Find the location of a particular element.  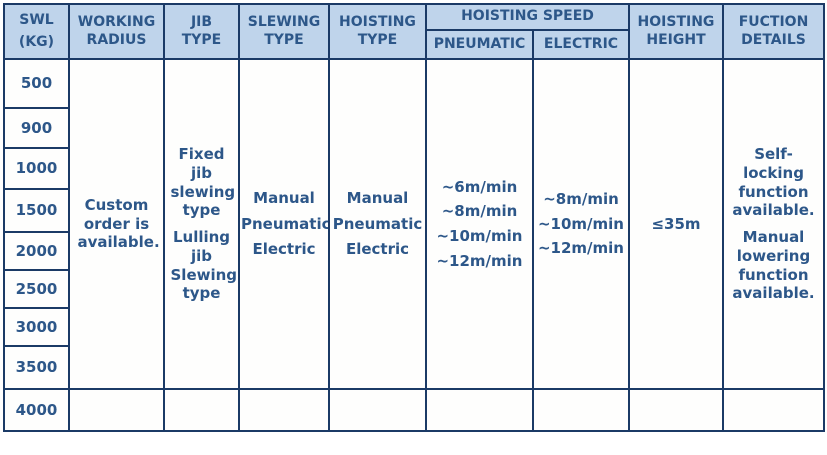

working-radius-cell: Custom order is available. is located at coordinates (116, 224).